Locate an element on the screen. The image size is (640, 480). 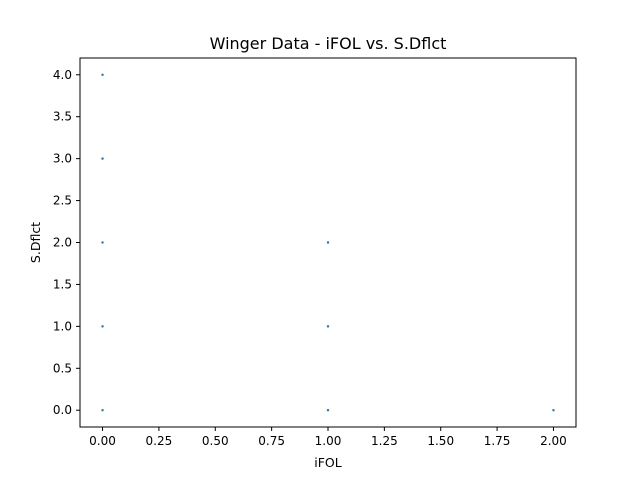
chart-title: Winger Data - iFOL vs. S.Dflct is located at coordinates (328, 43).